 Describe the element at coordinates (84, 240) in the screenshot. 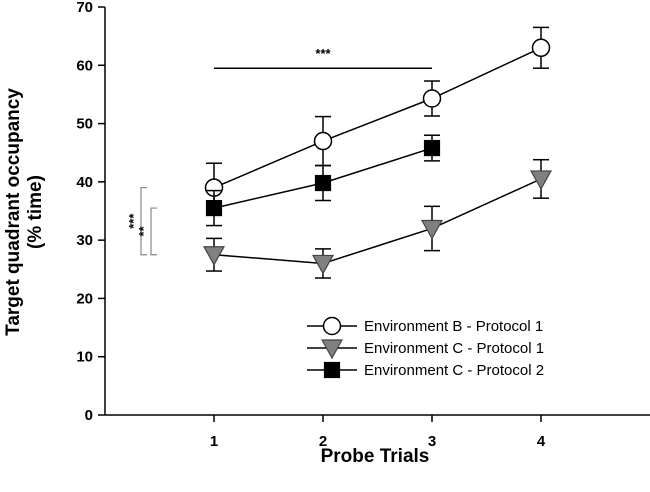

I see `y-tick-label: 30` at that location.